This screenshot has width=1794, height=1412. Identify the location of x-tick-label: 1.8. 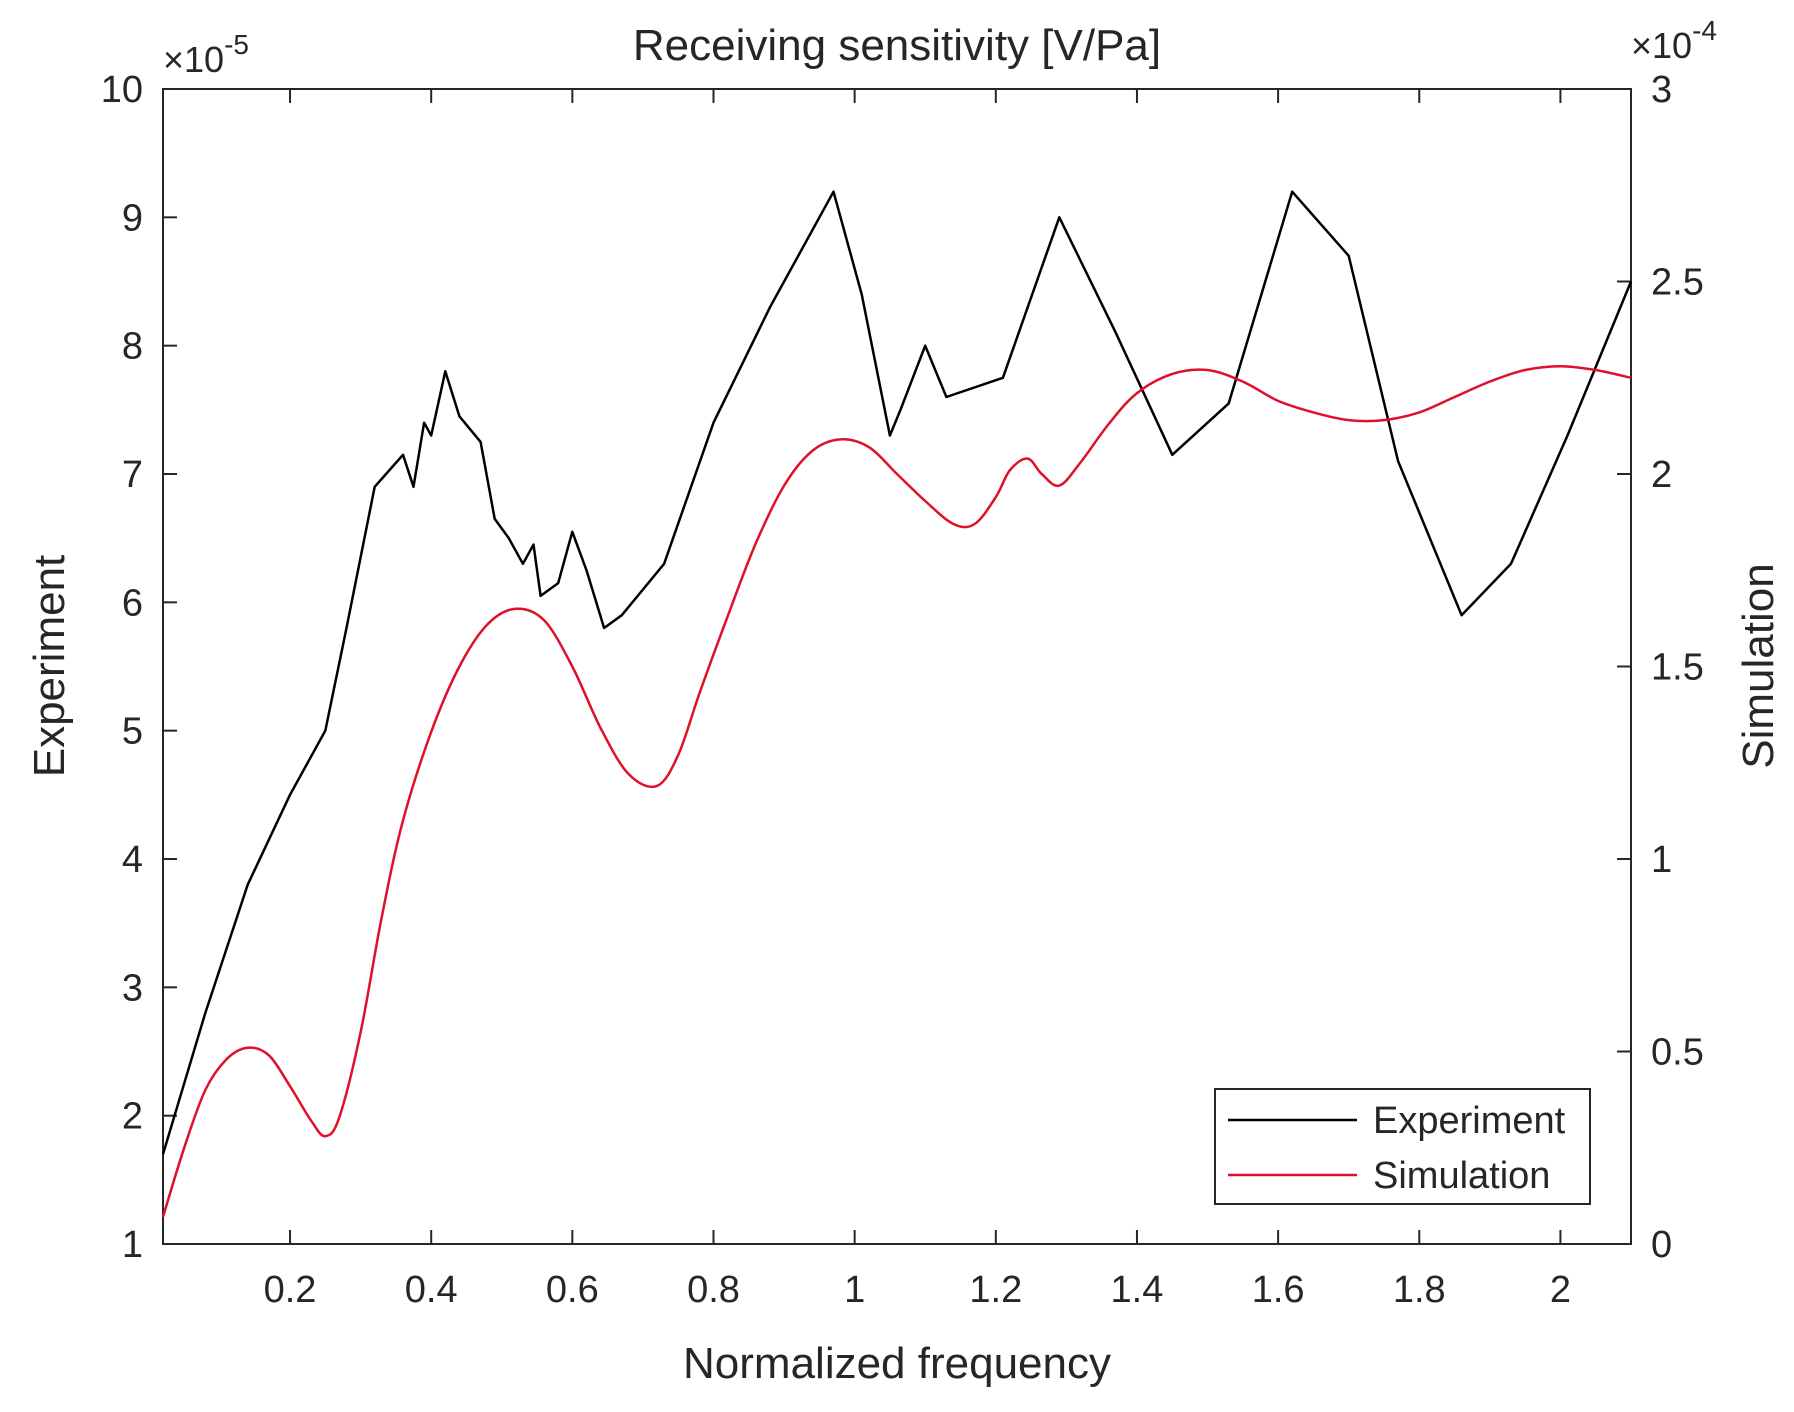
(1419, 1290).